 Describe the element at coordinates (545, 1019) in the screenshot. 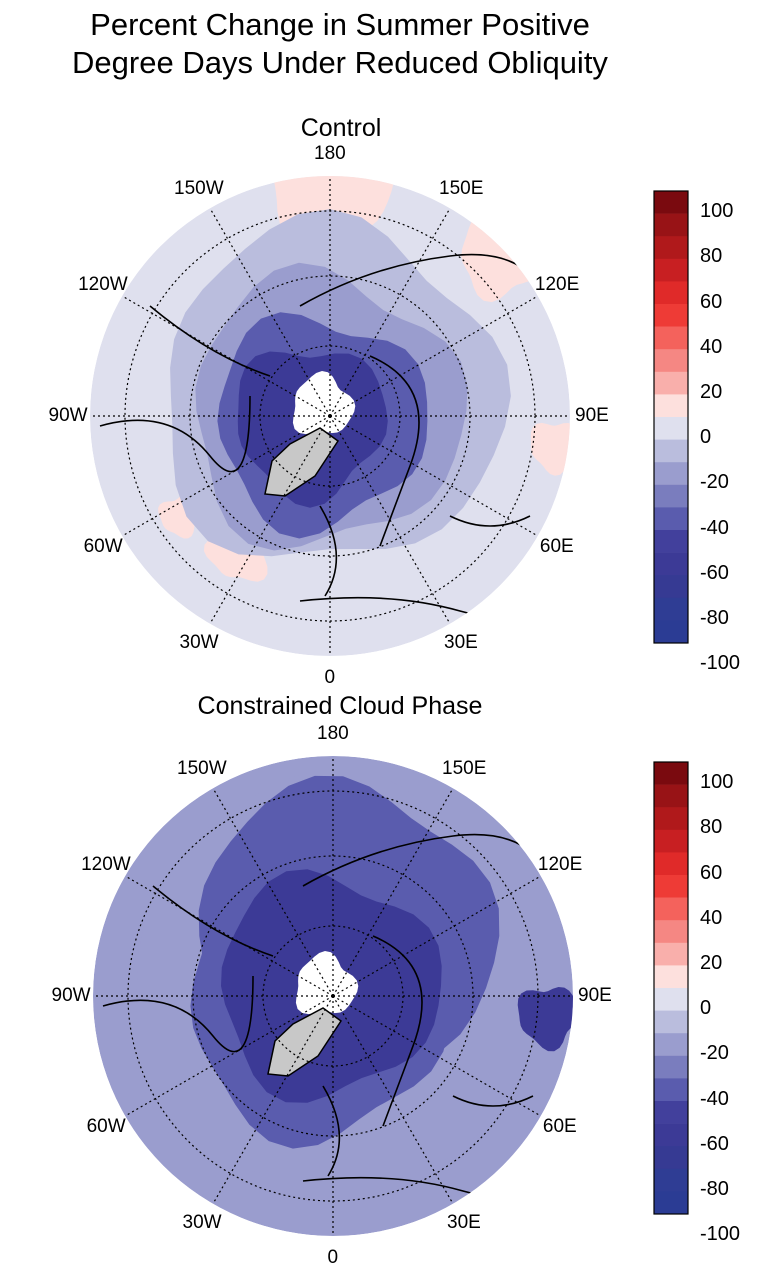

I see `contour-deep` at that location.